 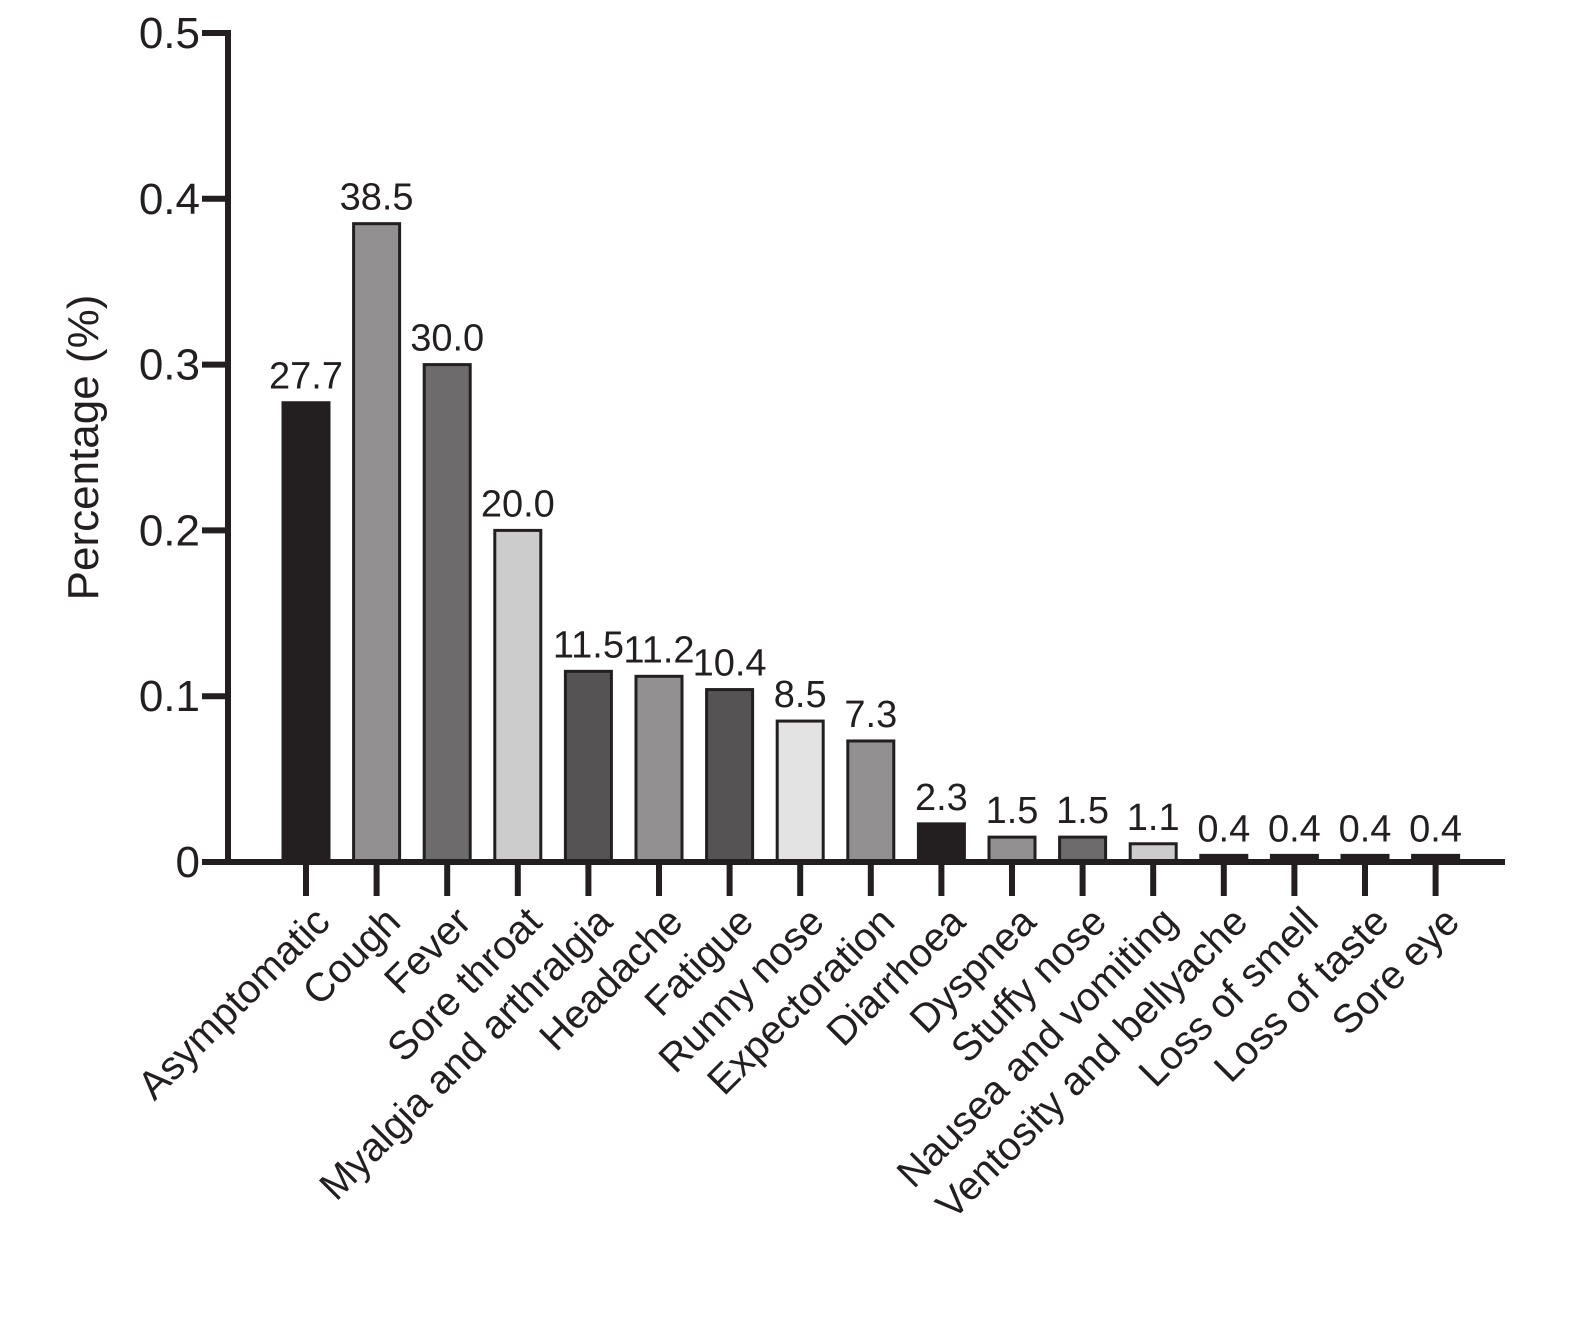 I want to click on y-tick-label: 0.2, so click(x=169, y=530).